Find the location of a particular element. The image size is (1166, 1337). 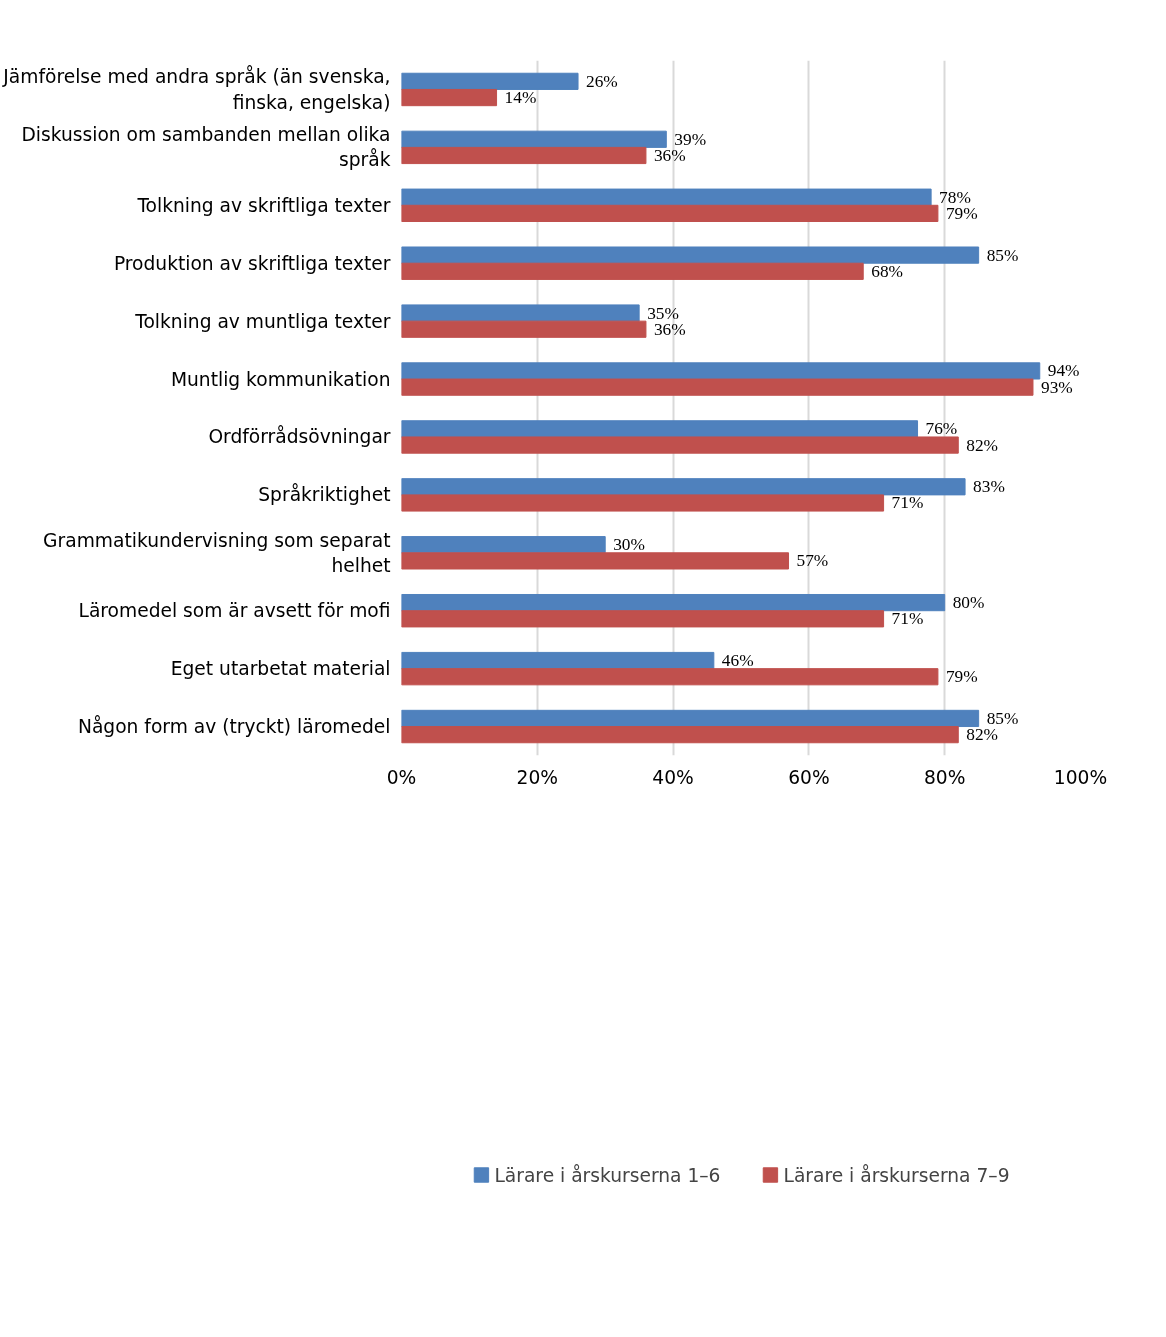

x-tick-label: 60% is located at coordinates (809, 777).